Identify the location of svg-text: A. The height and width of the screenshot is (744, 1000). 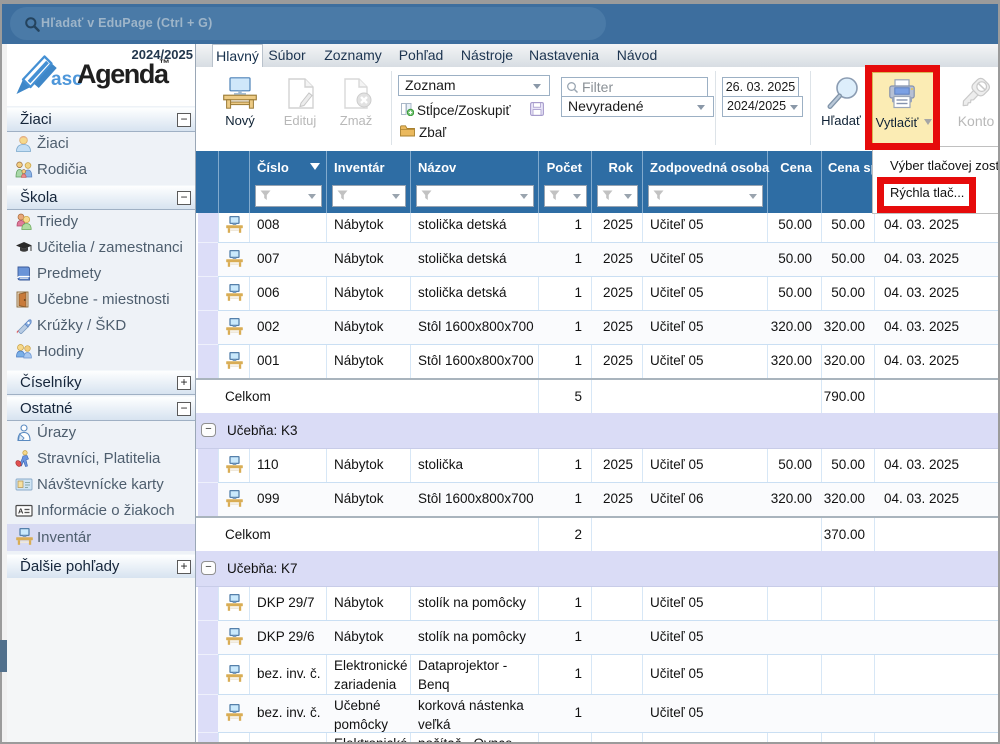
(21, 511).